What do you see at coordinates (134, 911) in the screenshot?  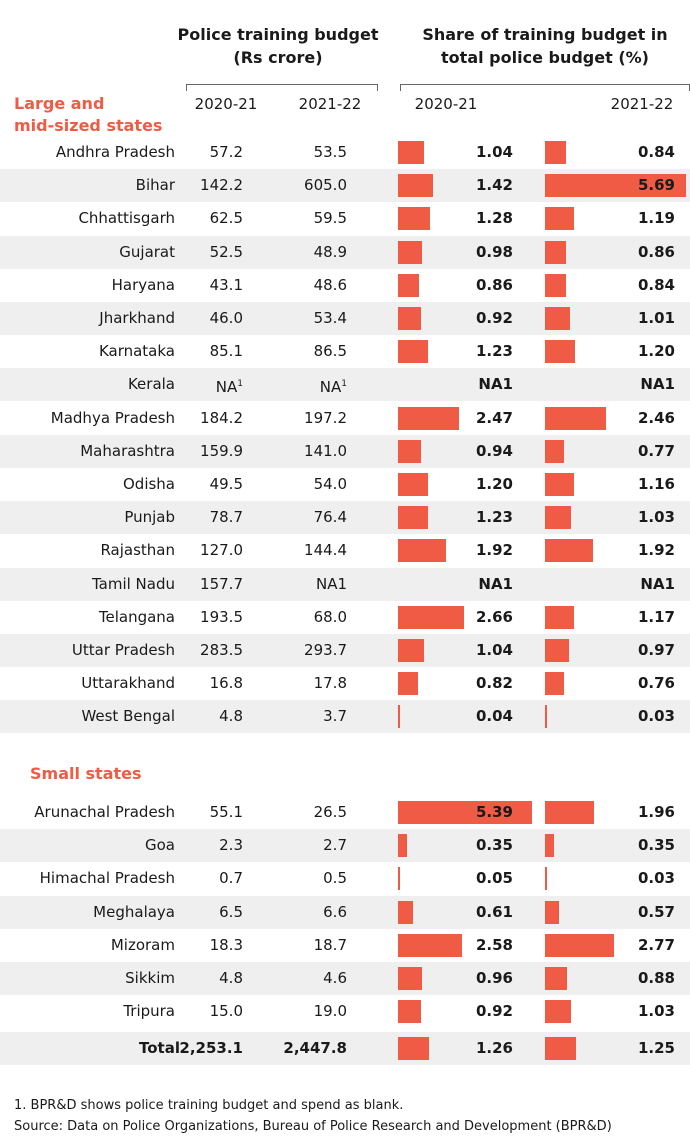 I see `state-name: Meghalaya` at bounding box center [134, 911].